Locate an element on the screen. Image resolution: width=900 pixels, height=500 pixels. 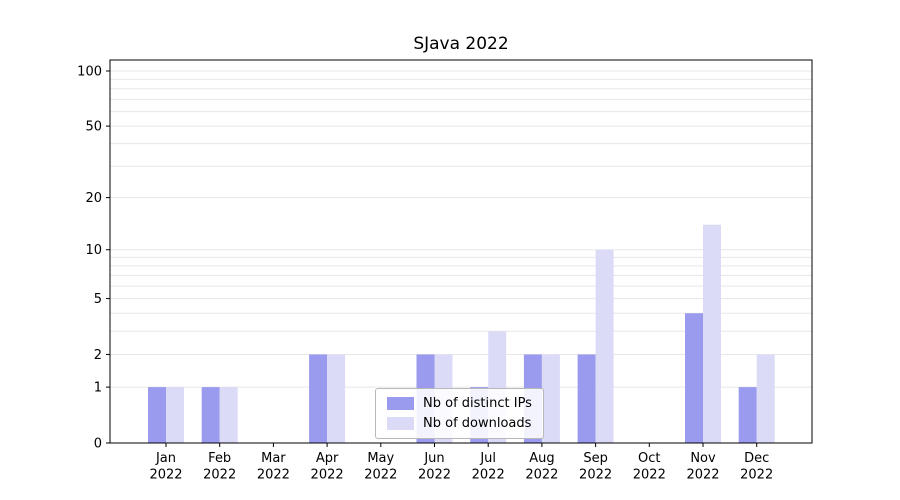
bar-series0-month3 is located at coordinates (318, 398).